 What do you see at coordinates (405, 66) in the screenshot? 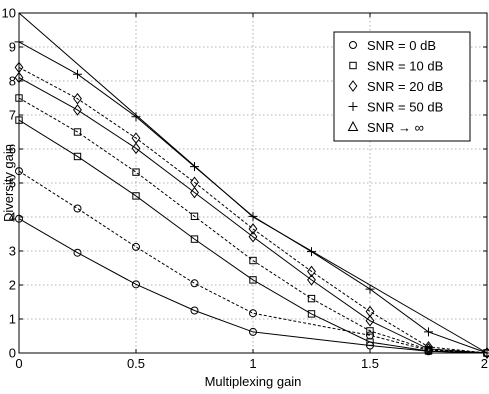
I see `legend-label: SNR = 10 dB` at bounding box center [405, 66].